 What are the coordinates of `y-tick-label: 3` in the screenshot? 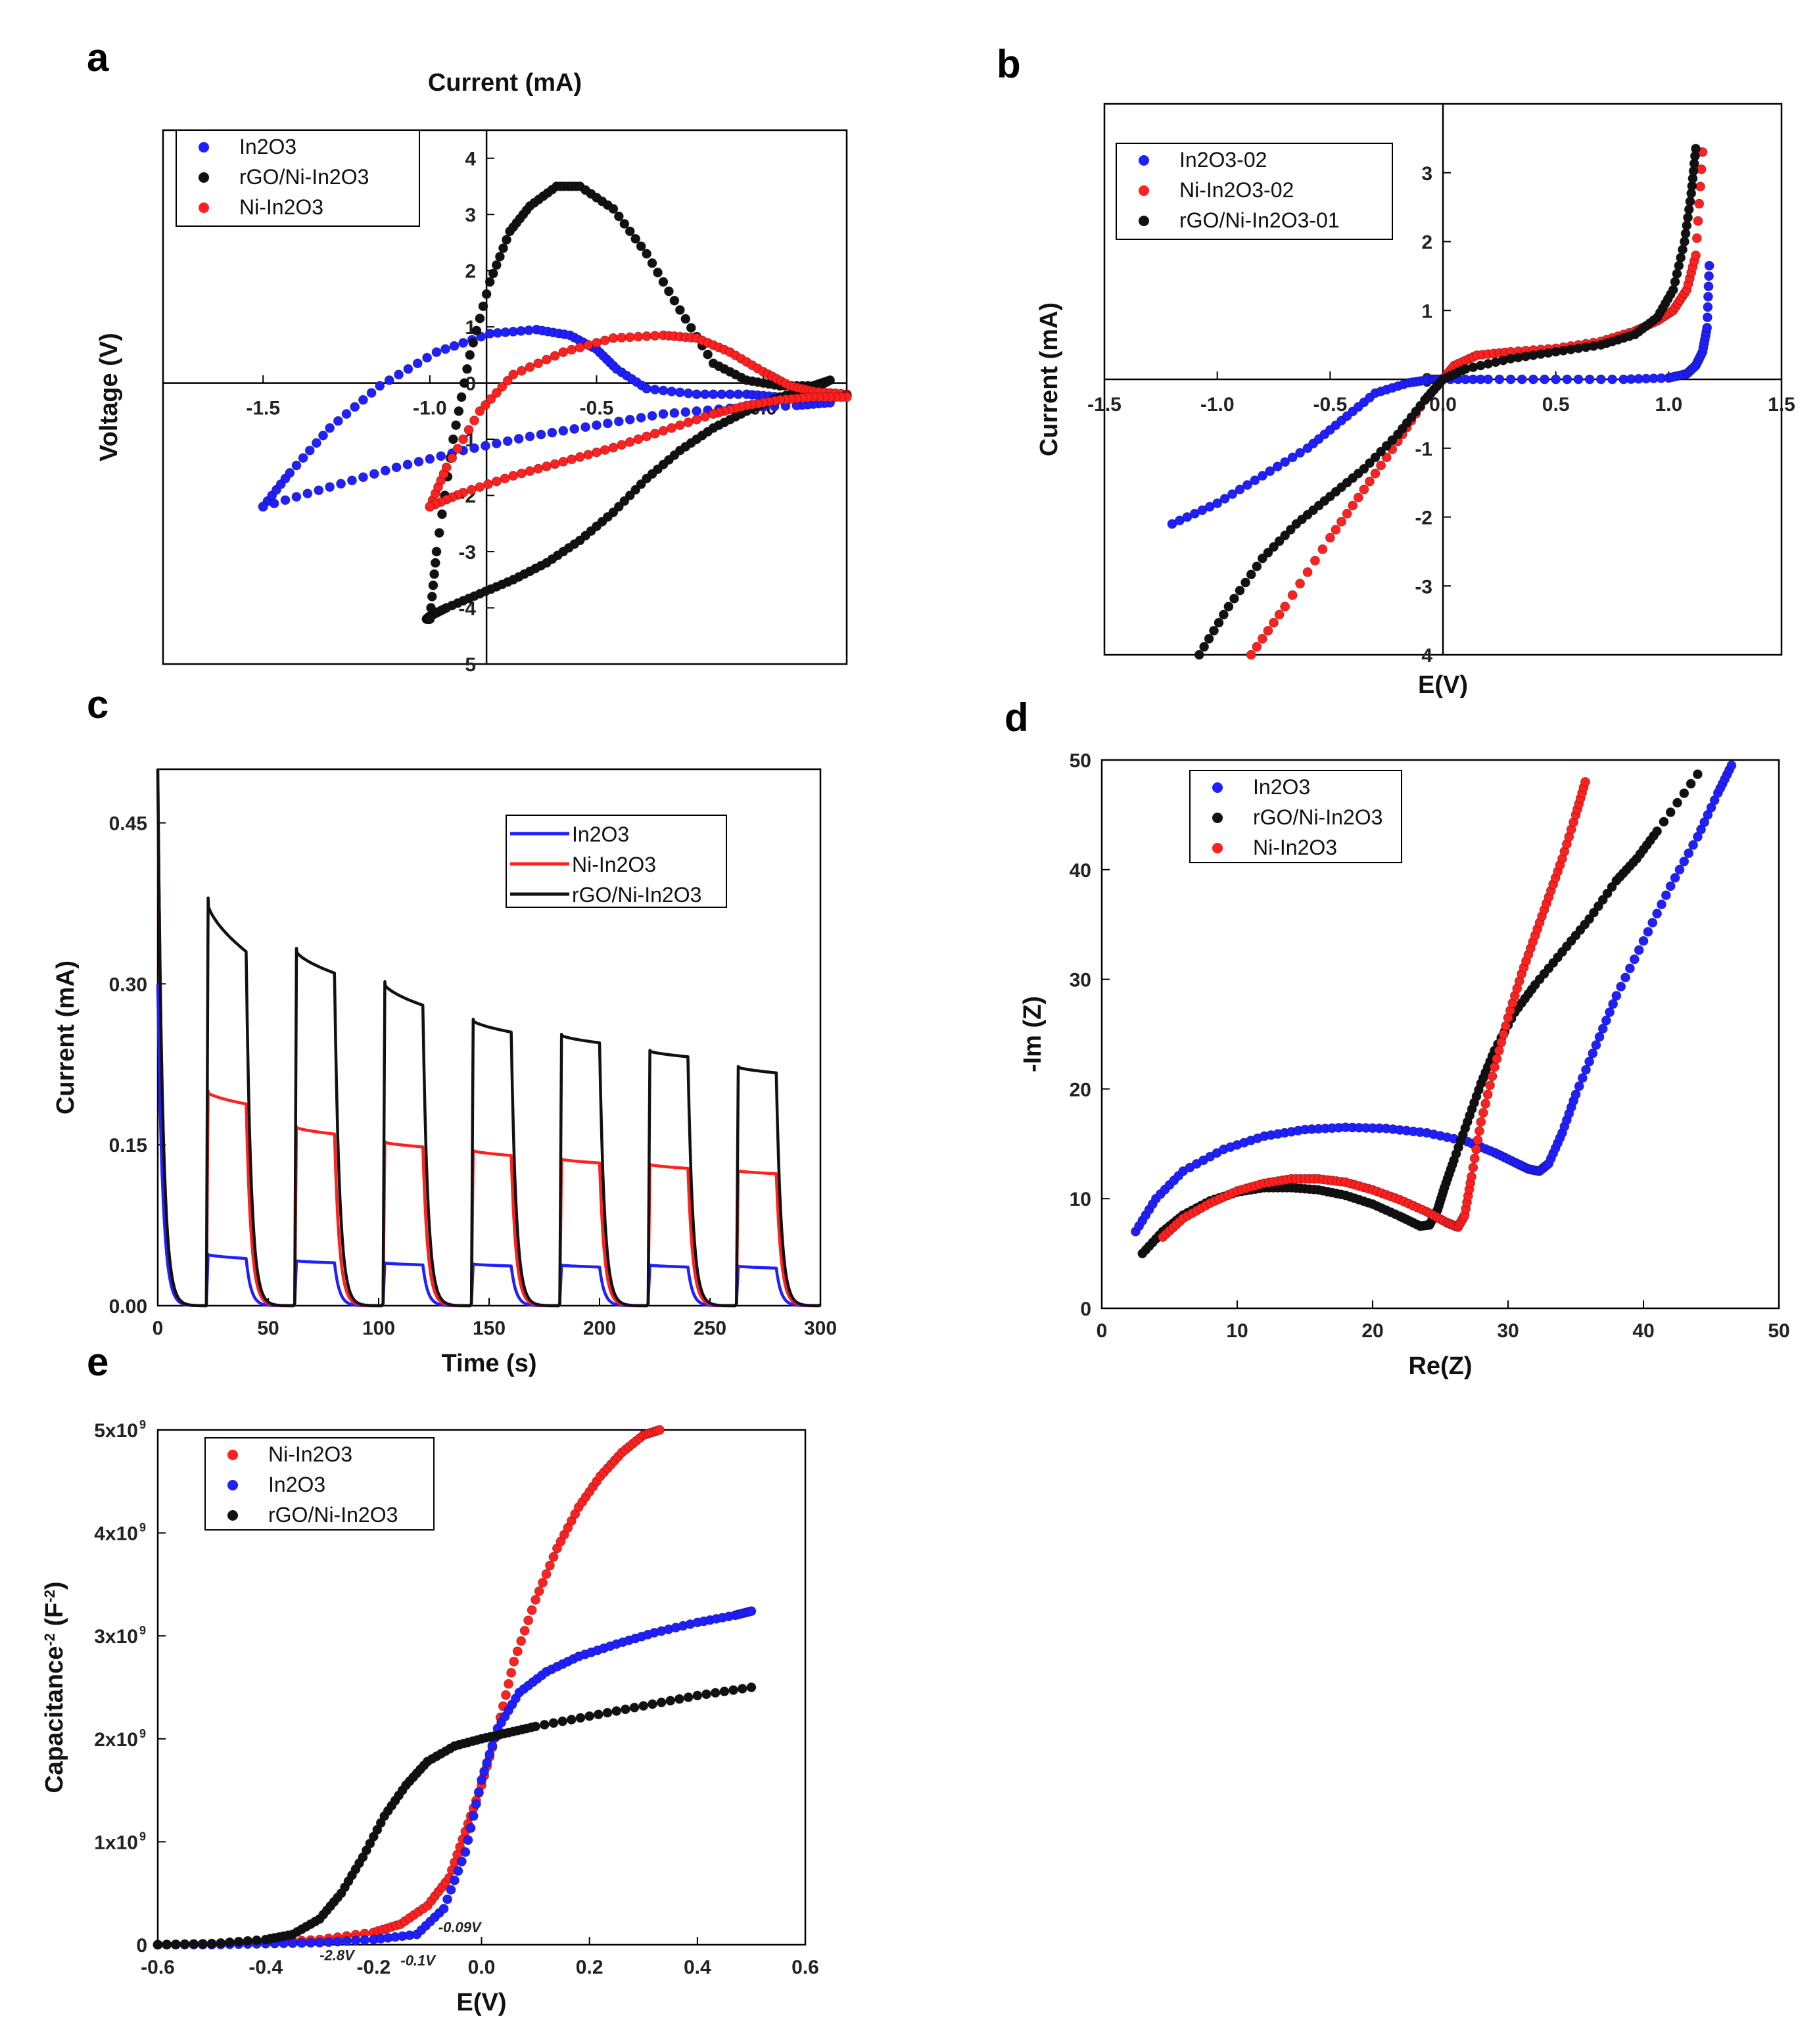 It's located at (1427, 174).